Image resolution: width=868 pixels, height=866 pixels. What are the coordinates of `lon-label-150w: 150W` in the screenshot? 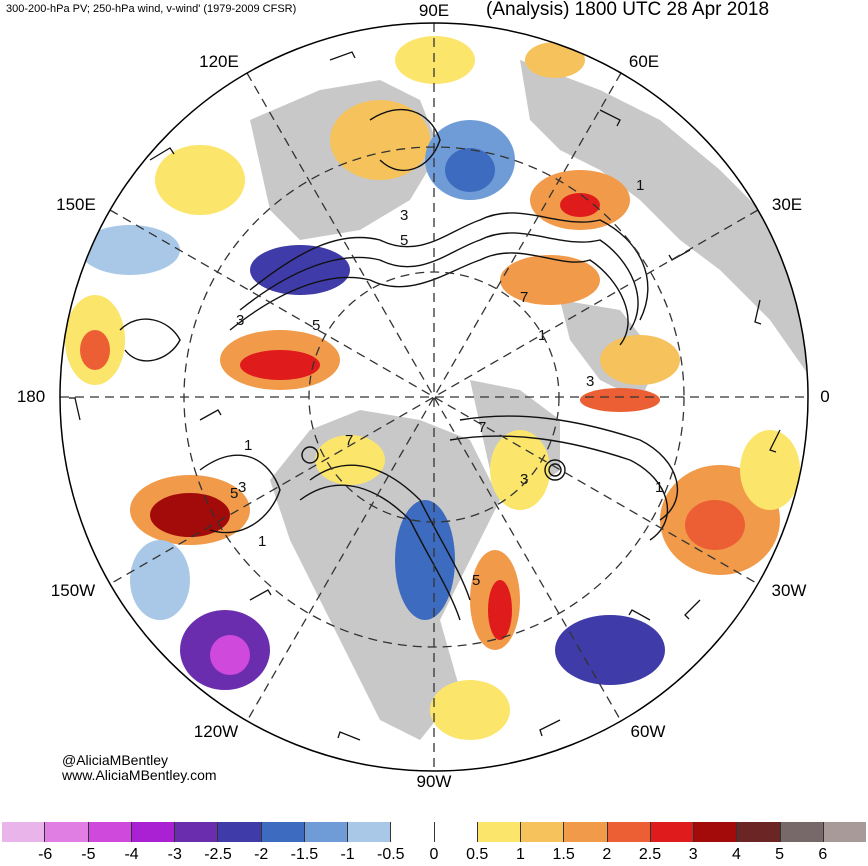 It's located at (73, 590).